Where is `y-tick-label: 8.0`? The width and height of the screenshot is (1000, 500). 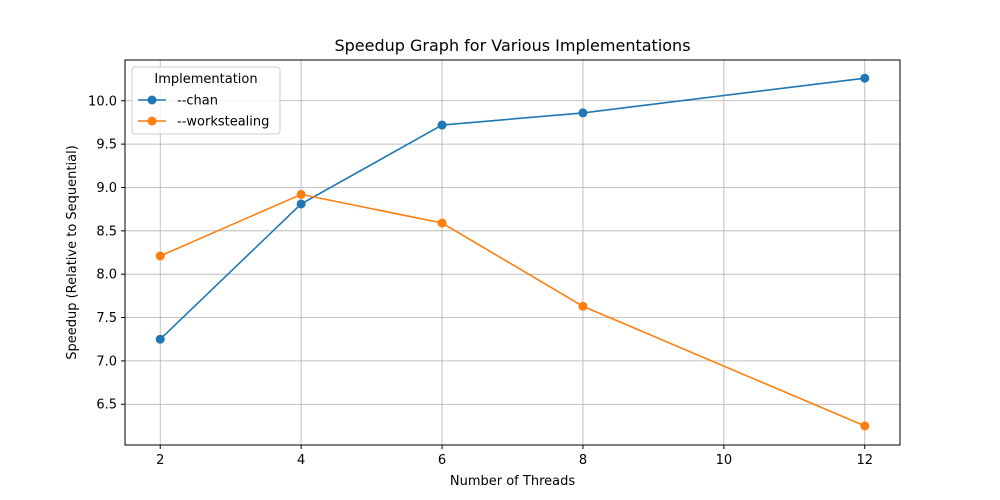 y-tick-label: 8.0 is located at coordinates (106, 275).